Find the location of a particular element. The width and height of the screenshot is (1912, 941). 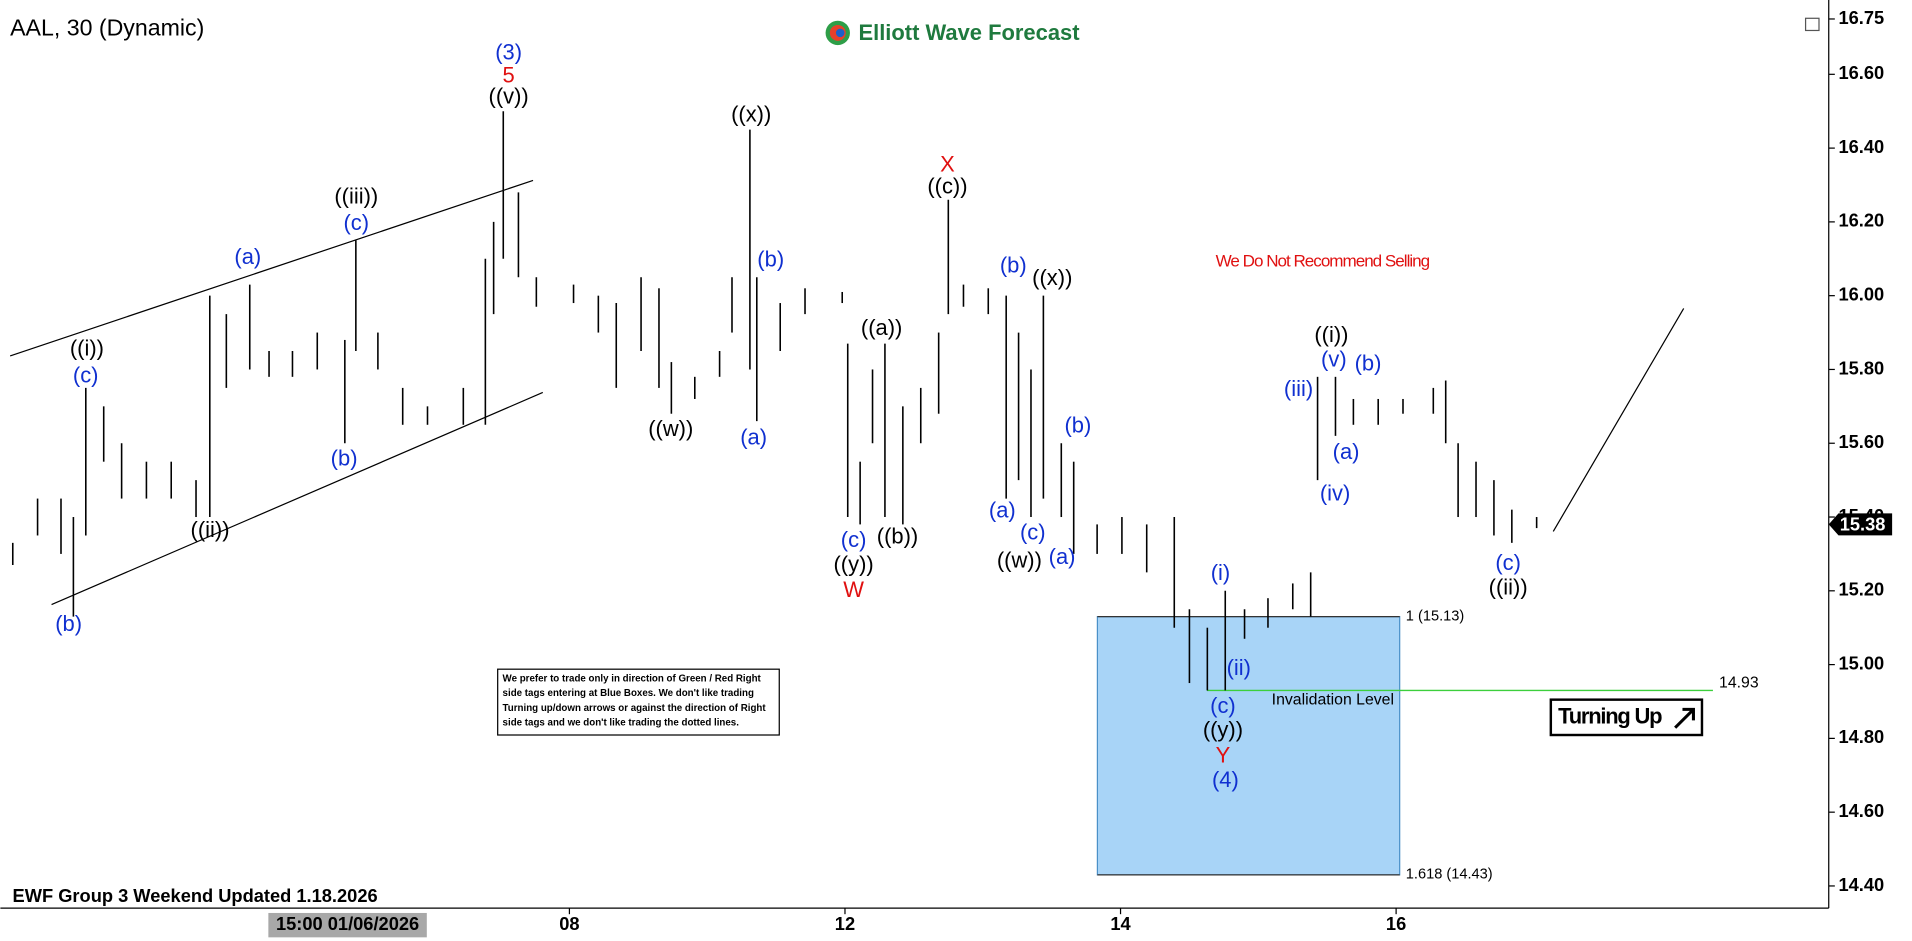

y-tick-label: 15.20 is located at coordinates (1861, 589).